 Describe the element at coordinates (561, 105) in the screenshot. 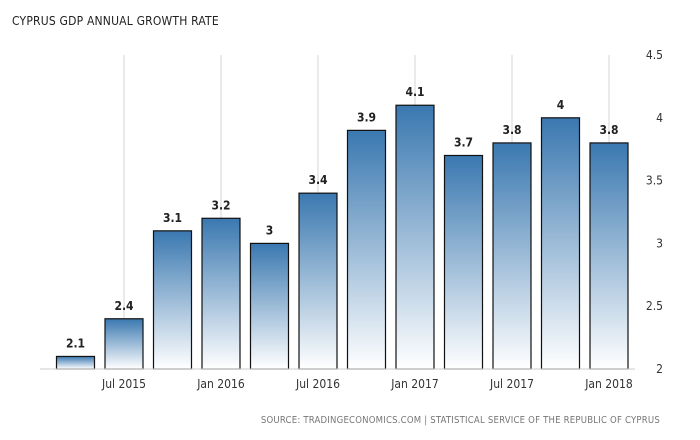

I see `bar-value-label: 4` at that location.